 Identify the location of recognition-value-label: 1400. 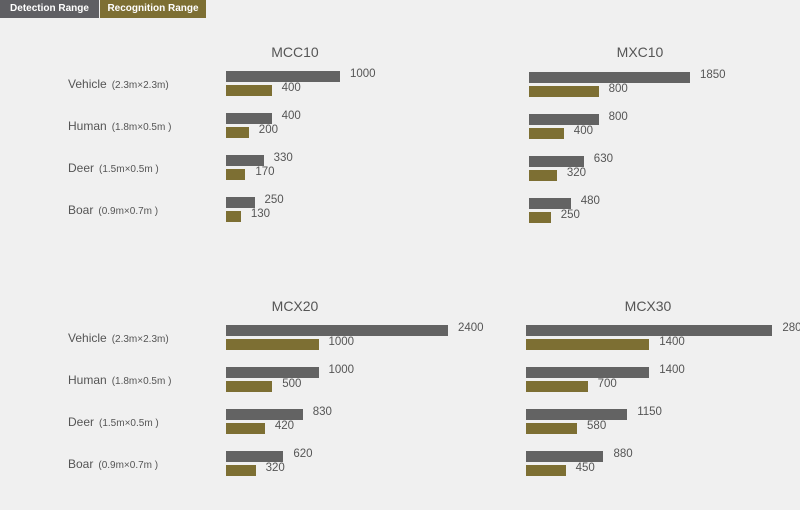
(672, 342).